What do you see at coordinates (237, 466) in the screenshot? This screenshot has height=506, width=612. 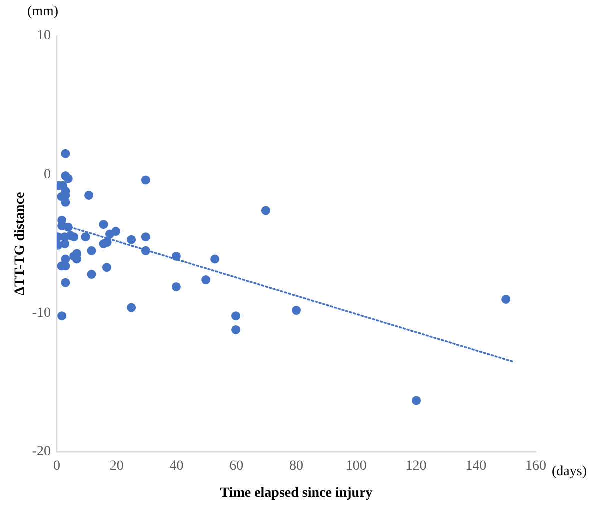 I see `x-tick-label: 60` at bounding box center [237, 466].